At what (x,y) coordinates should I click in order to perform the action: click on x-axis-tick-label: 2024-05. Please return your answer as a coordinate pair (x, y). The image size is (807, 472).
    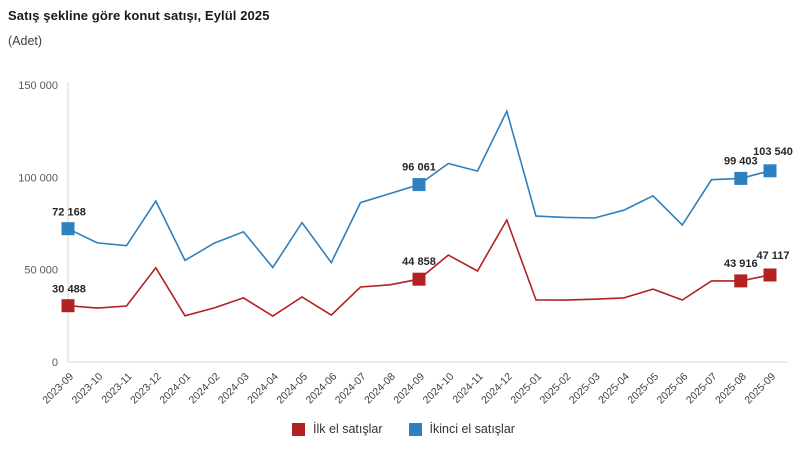
    Looking at the image, I should click on (292, 389).